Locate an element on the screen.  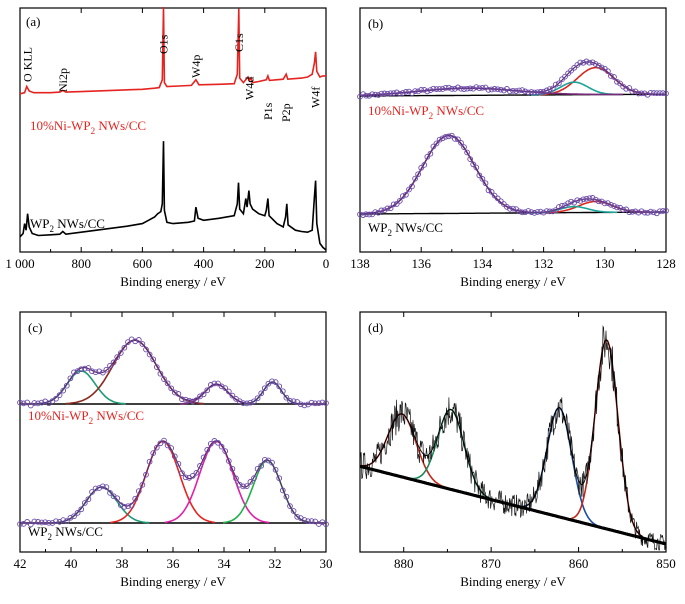
x-tick-label: 200 is located at coordinates (265, 263).